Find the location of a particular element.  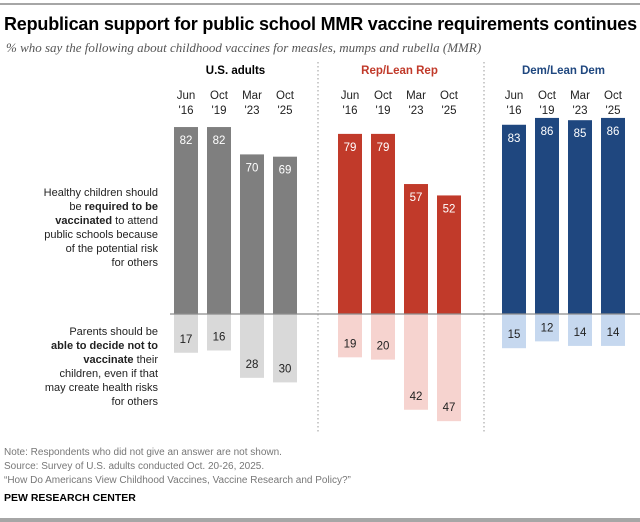

data-label-required: 83 is located at coordinates (514, 139).